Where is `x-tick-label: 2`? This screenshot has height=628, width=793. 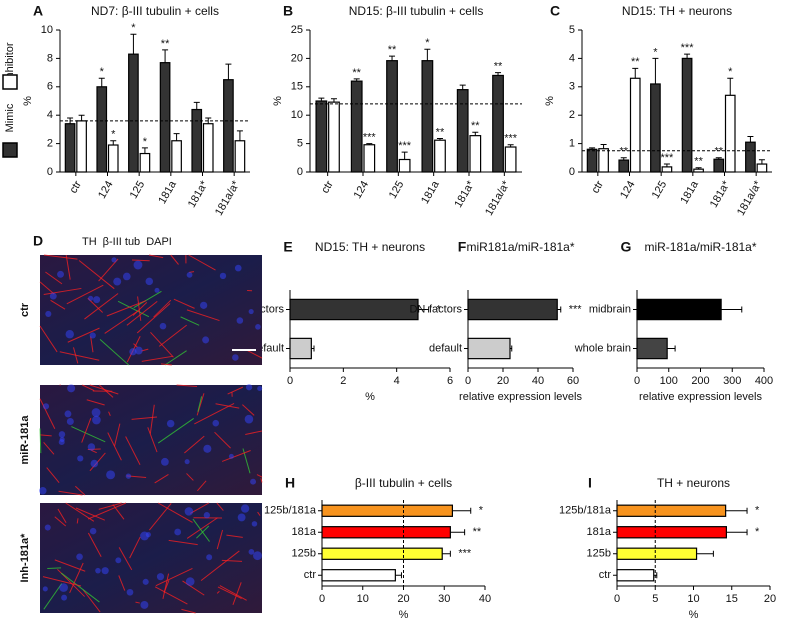
x-tick-label: 2 is located at coordinates (343, 381).